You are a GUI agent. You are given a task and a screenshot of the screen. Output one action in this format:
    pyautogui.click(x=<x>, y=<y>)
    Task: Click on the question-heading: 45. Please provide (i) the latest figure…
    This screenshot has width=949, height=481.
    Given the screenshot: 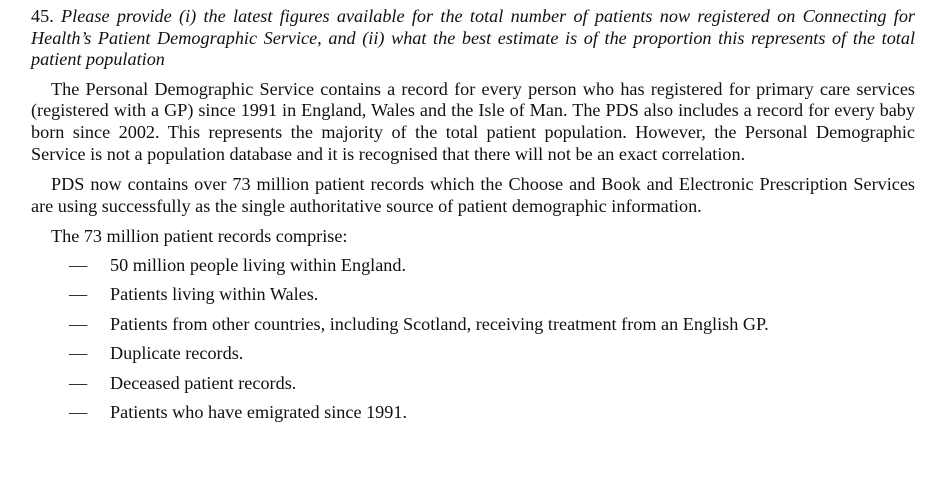 What is the action you would take?
    pyautogui.click(x=473, y=38)
    